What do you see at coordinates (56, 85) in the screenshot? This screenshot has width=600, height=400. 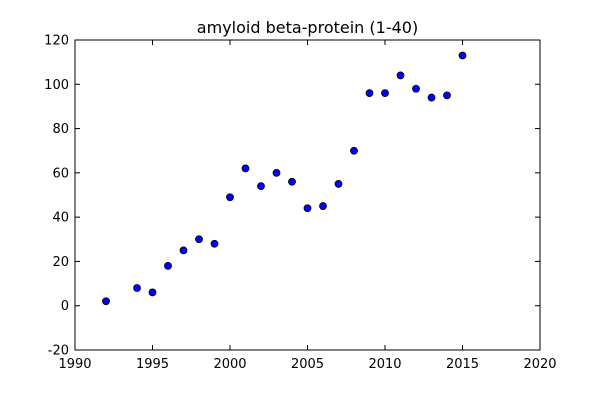 I see `y-tick-label: 100` at bounding box center [56, 85].